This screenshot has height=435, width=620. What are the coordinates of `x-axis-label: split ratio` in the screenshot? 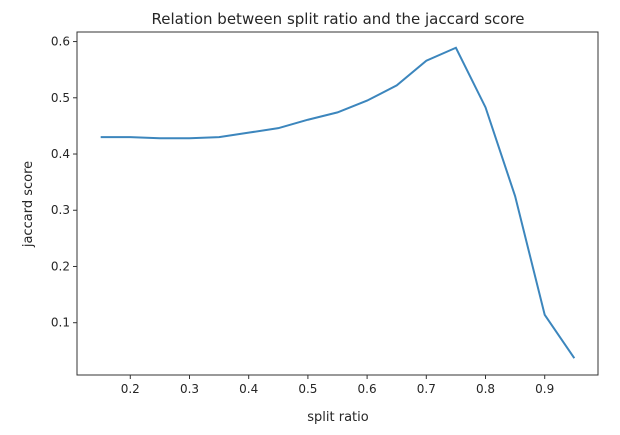 It's located at (337, 417).